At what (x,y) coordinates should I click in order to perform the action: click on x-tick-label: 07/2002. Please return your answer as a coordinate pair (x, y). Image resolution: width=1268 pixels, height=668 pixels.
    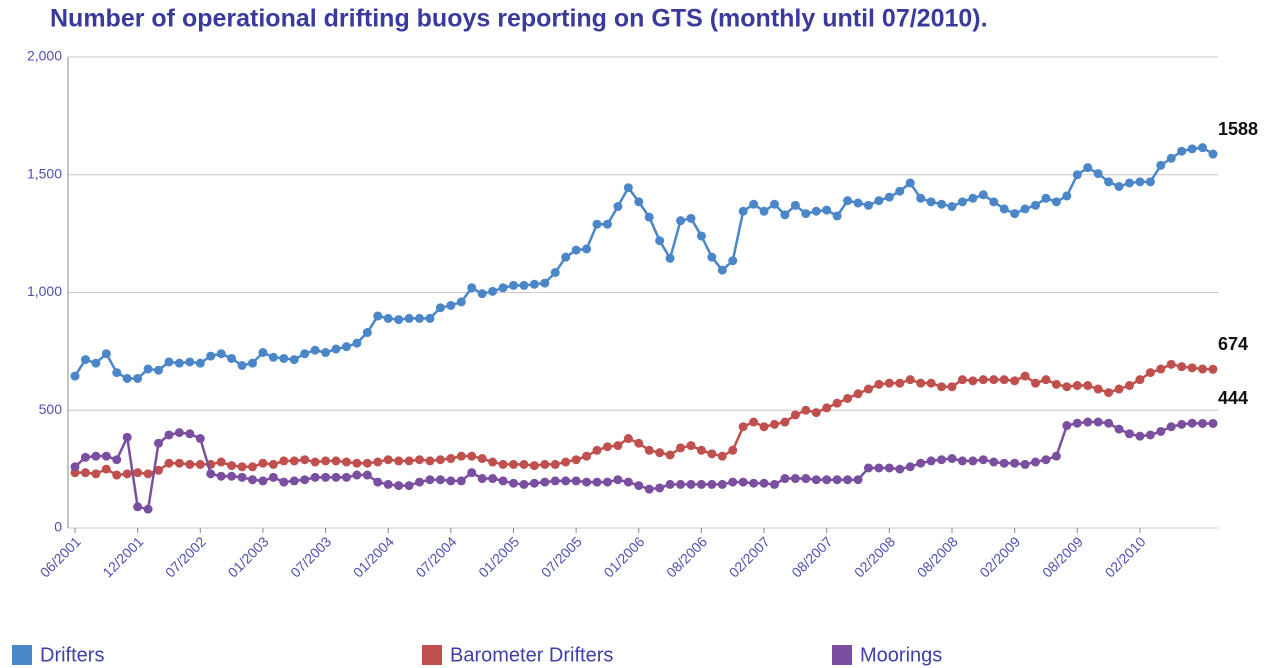
    Looking at the image, I should click on (185, 556).